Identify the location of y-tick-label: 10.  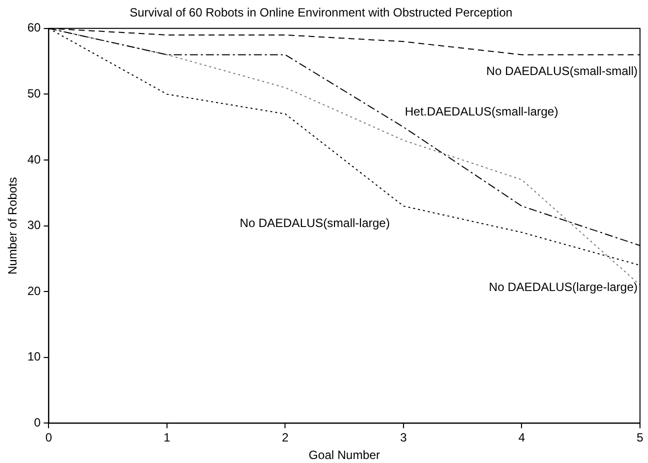
(34, 357).